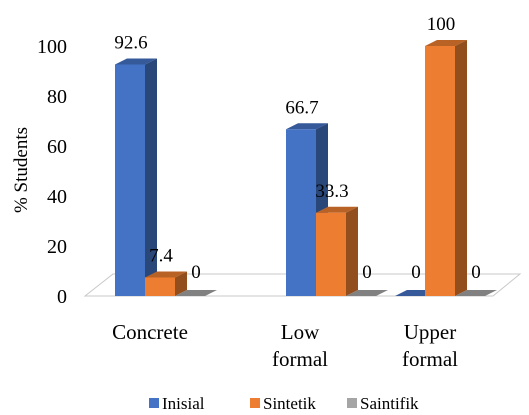  I want to click on y-tick-label: 100, so click(52, 47).